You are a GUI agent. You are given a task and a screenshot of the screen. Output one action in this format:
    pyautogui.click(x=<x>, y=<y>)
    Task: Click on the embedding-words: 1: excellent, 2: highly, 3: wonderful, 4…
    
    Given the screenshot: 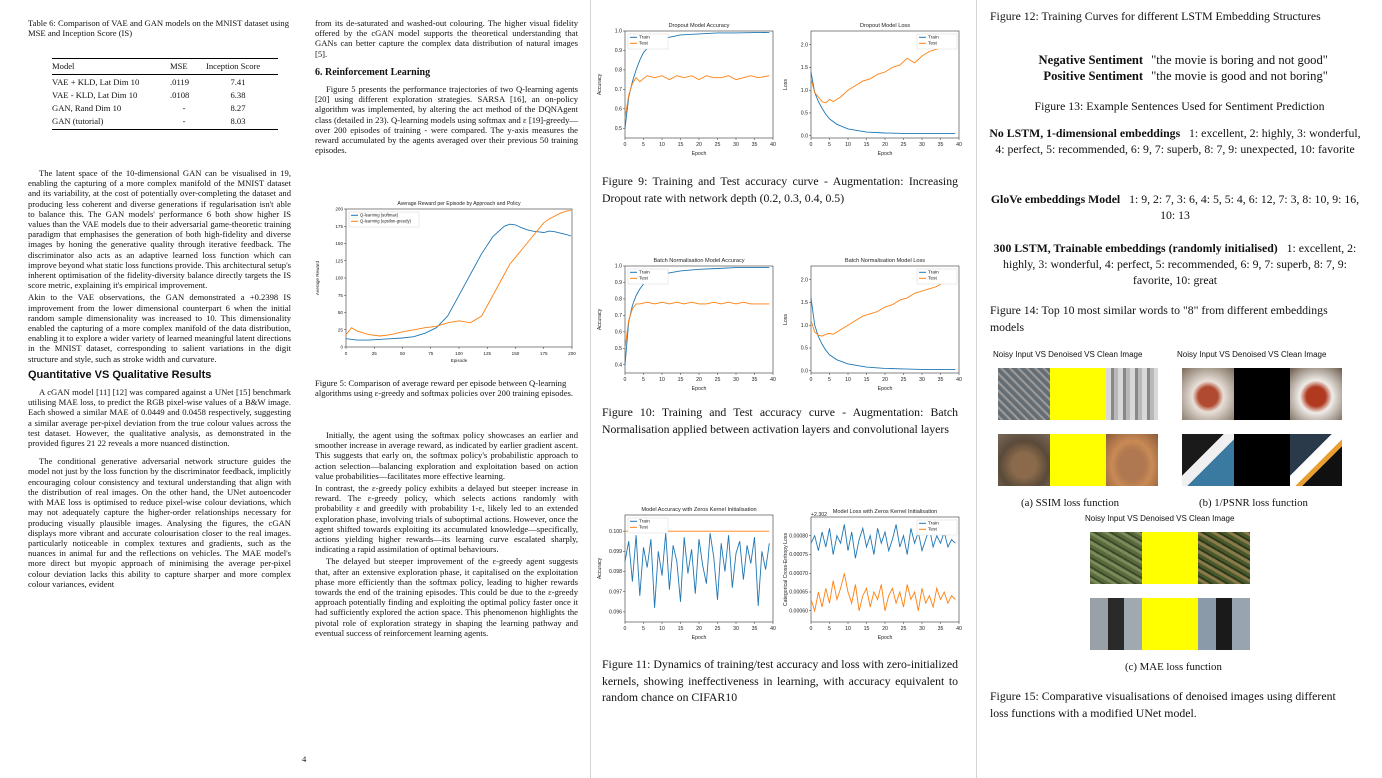 What is the action you would take?
    pyautogui.click(x=1178, y=141)
    